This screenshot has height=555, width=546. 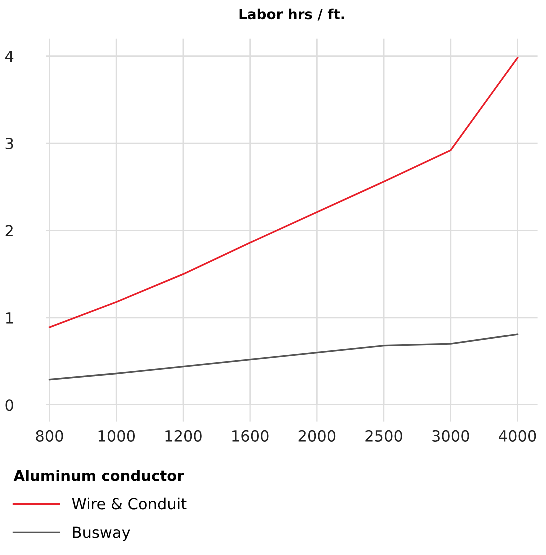 What do you see at coordinates (101, 534) in the screenshot?
I see `legend-label: Busway` at bounding box center [101, 534].